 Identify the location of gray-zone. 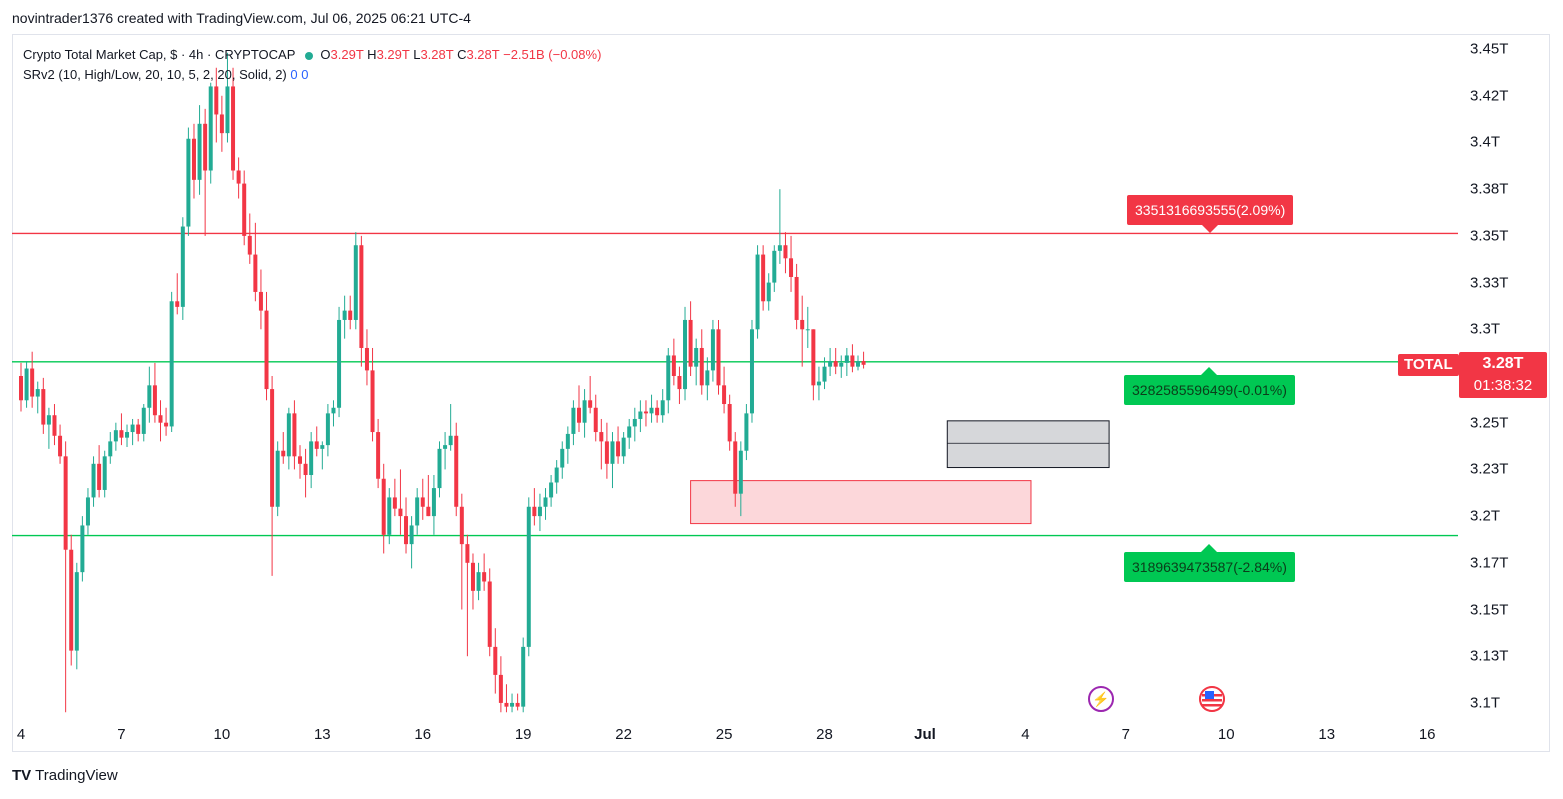
(1028, 444).